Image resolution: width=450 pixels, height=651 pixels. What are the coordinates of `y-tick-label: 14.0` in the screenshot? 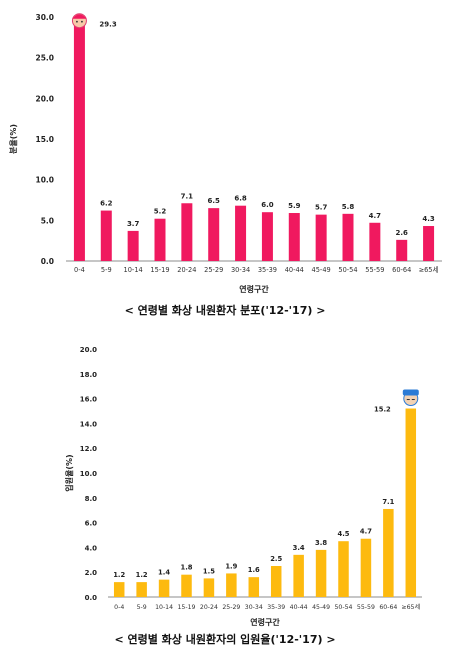 It's located at (88, 424).